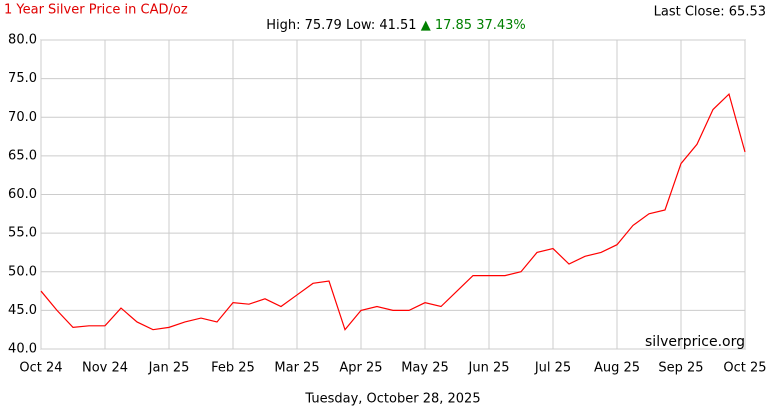 The image size is (770, 410). Describe the element at coordinates (22, 78) in the screenshot. I see `y-tick-label: 75.0` at that location.